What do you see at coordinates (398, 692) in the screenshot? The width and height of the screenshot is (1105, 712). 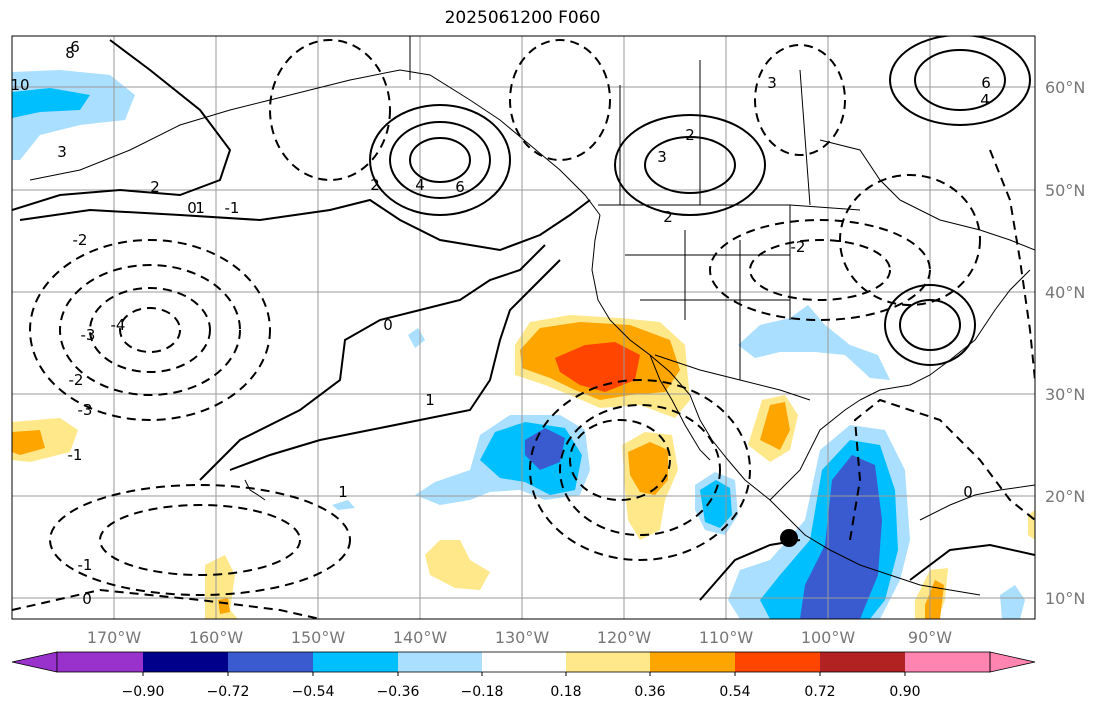 I see `colorbar-tick-label: −0.36` at bounding box center [398, 692].